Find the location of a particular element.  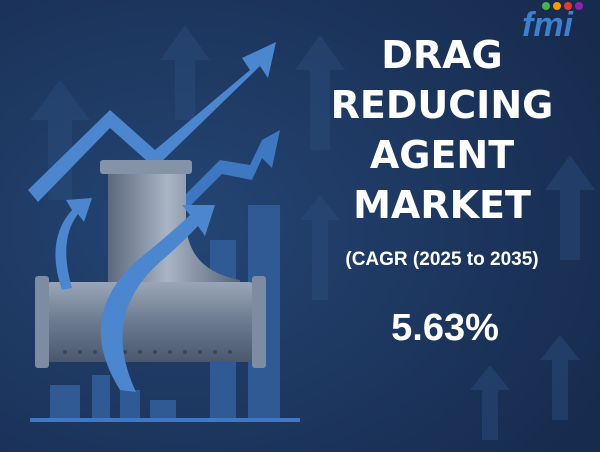

title-line: MARKET is located at coordinates (442, 205).